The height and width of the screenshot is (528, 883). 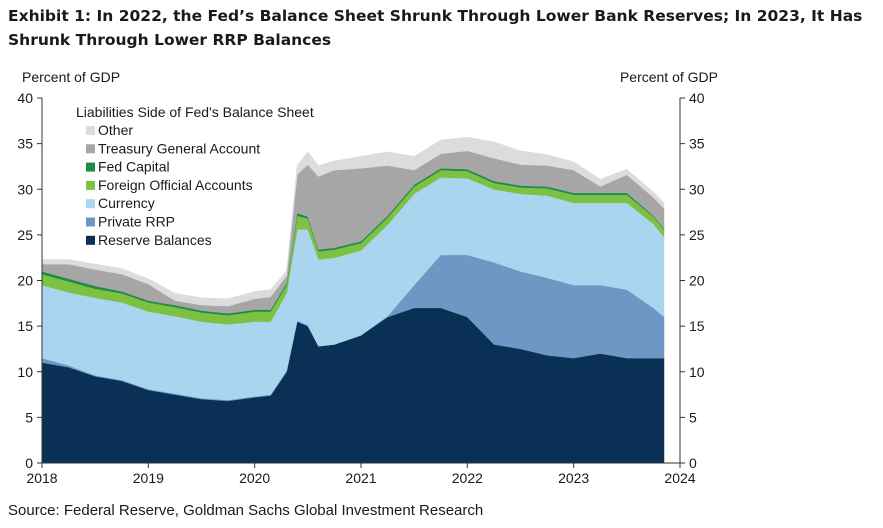 I want to click on left-axis-label: Percent of GDP, so click(x=71, y=77).